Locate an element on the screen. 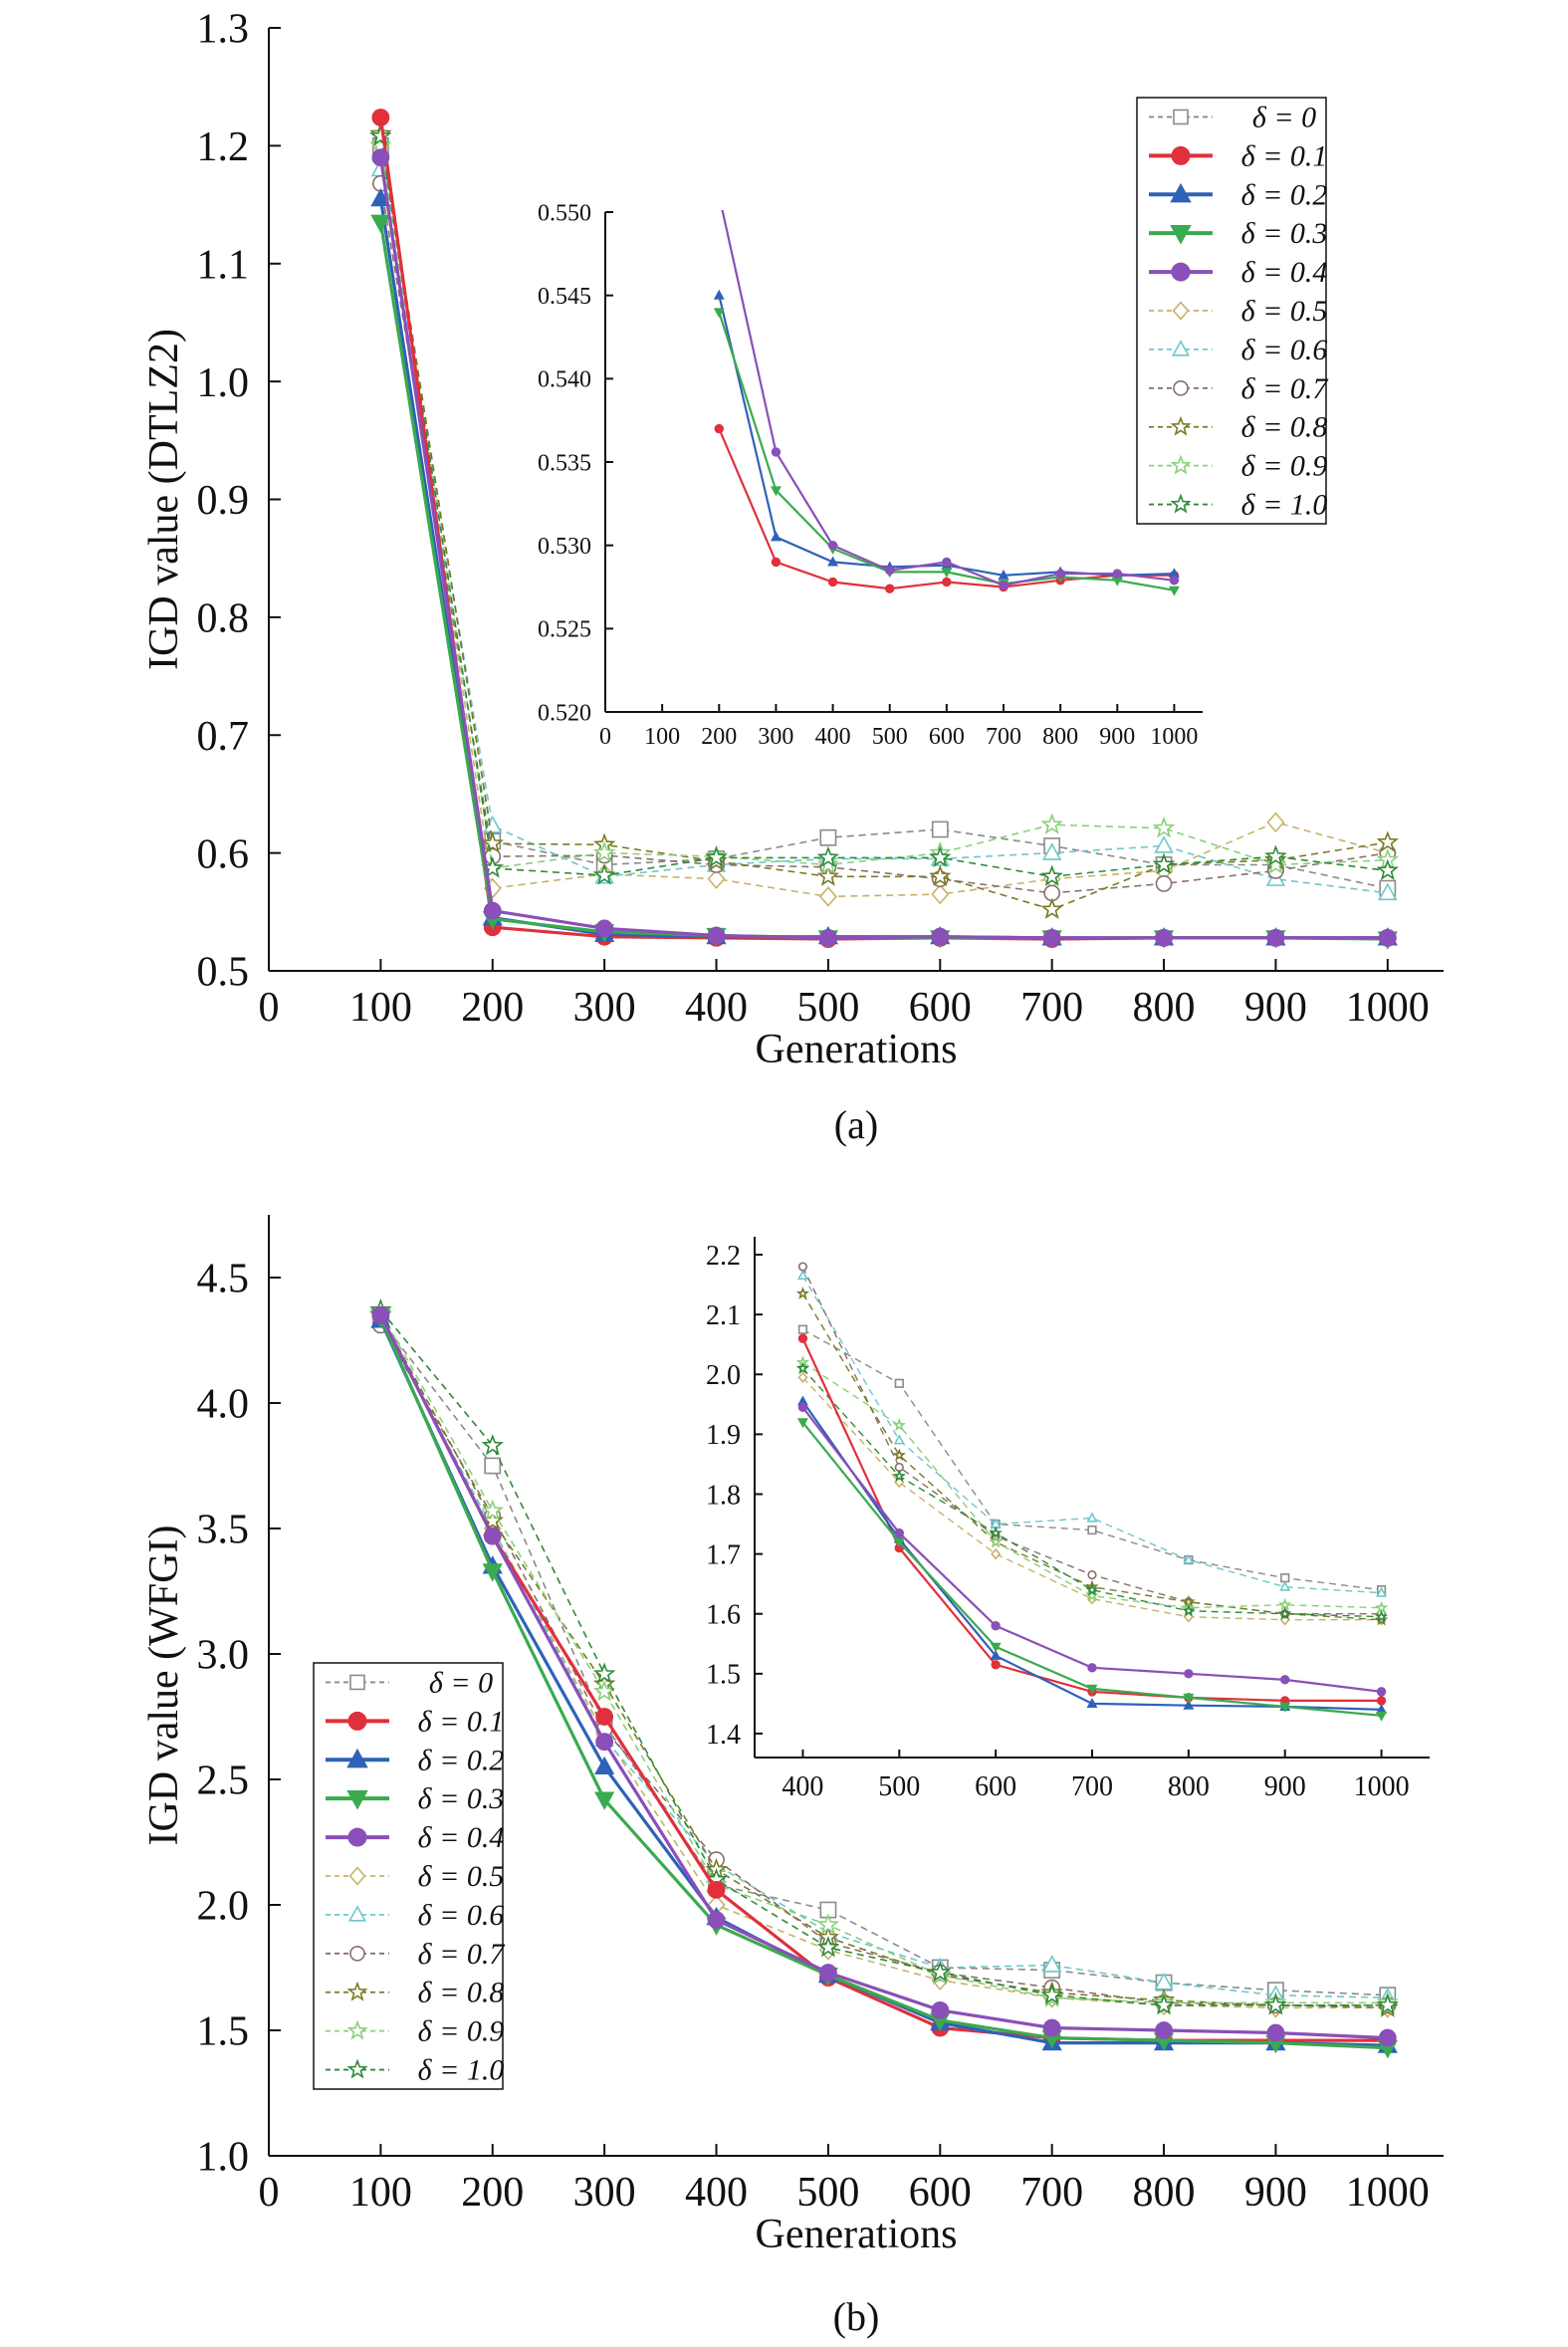 The width and height of the screenshot is (1568, 2347). y-tick-label: 0.6 is located at coordinates (224, 854).